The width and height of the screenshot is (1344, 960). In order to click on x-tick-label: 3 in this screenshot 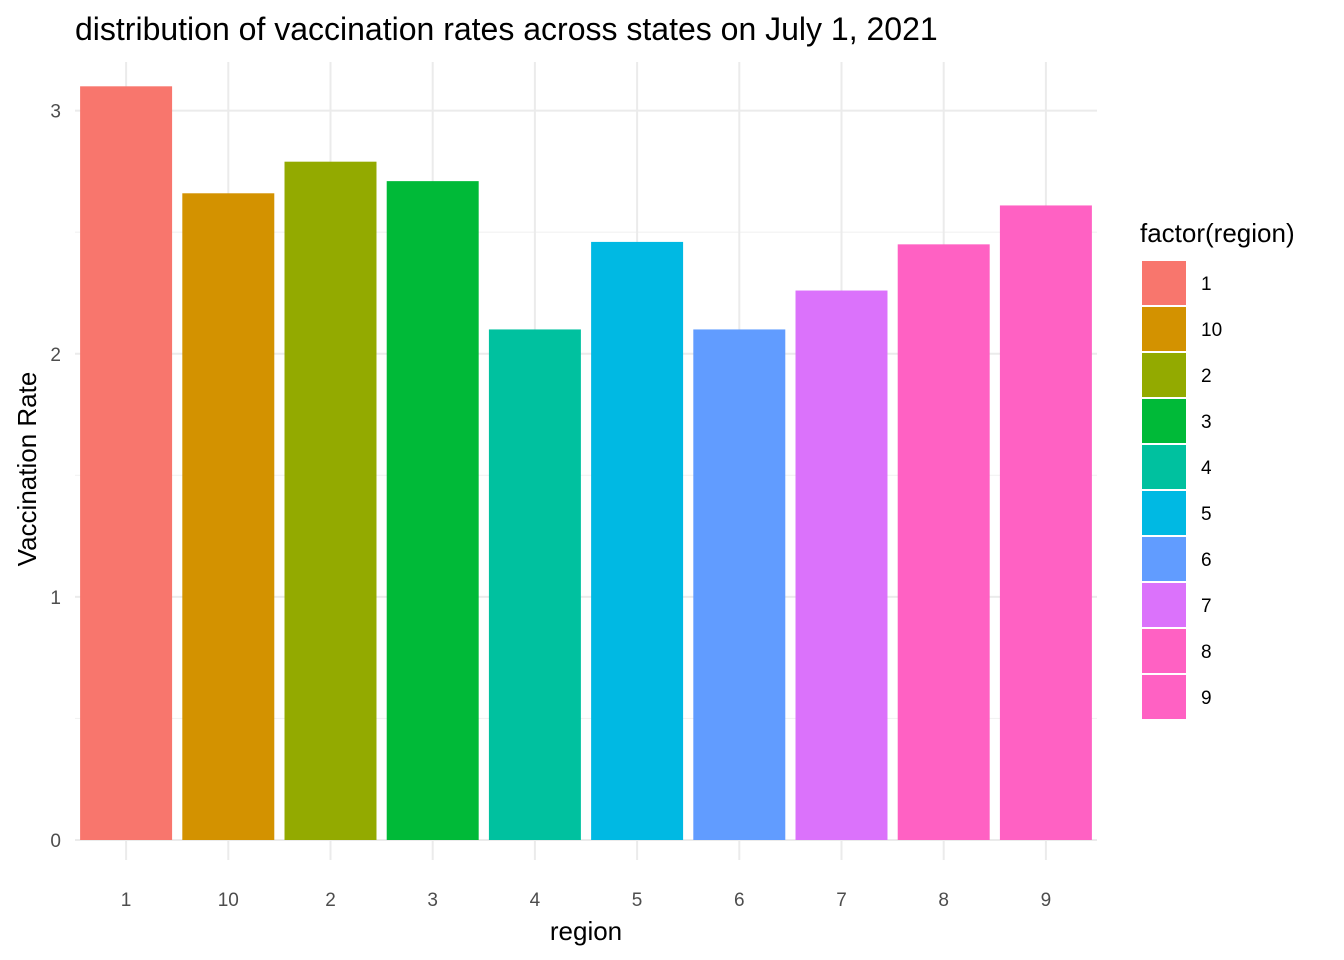, I will do `click(432, 900)`.